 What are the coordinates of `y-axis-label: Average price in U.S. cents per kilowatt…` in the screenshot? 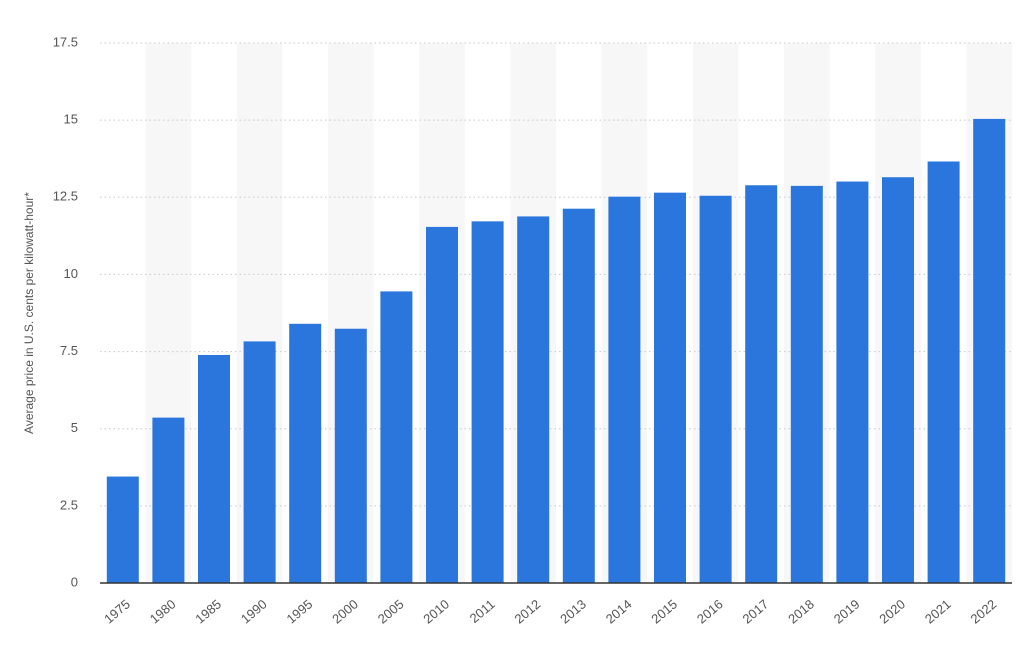 It's located at (29, 313).